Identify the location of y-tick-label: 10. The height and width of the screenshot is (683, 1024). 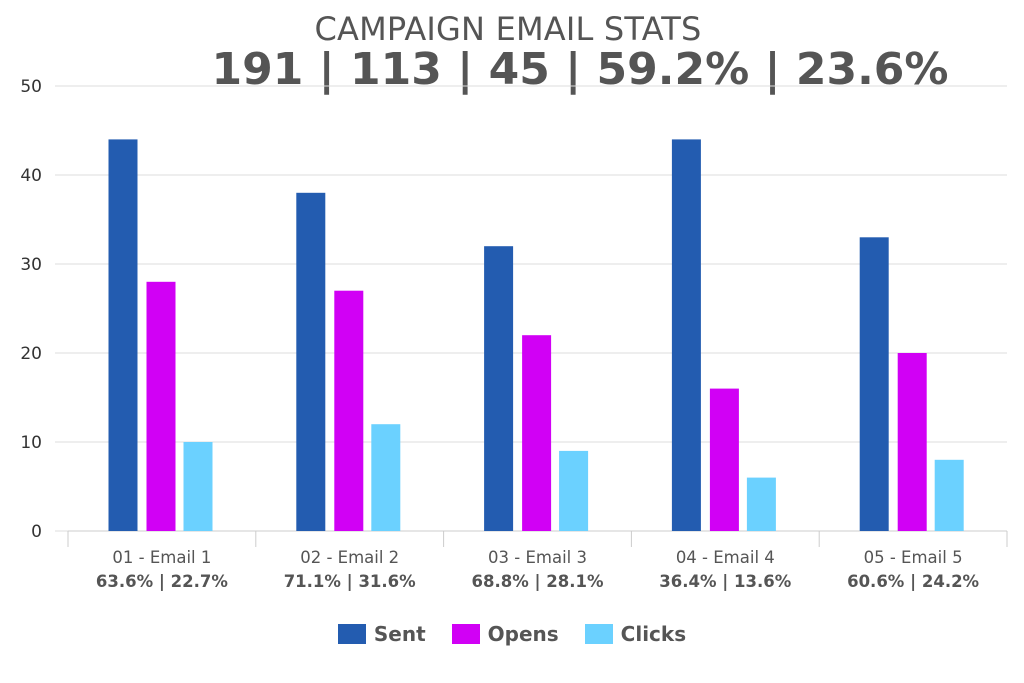
(31, 443).